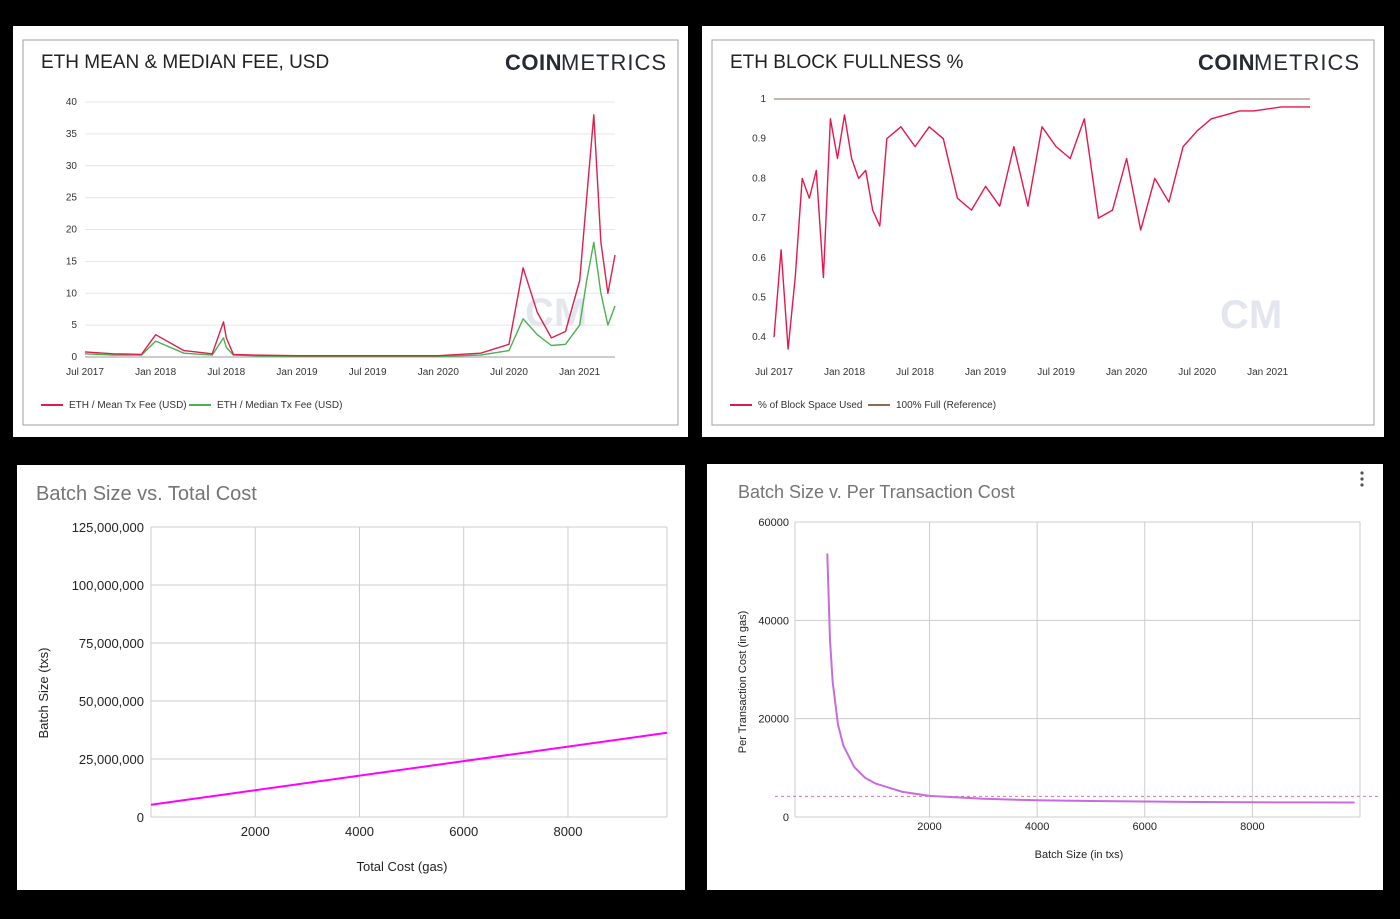 This screenshot has height=919, width=1400. Describe the element at coordinates (1090, 678) in the screenshot. I see `series-line-per-tx-cost` at that location.